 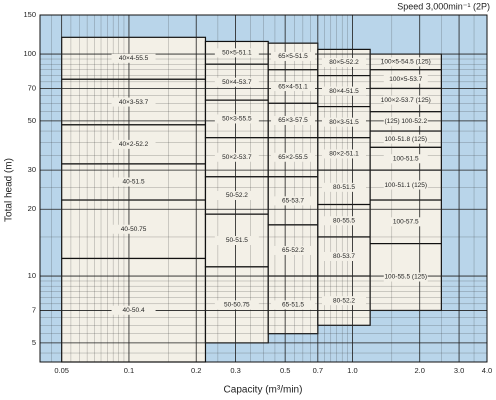 I want to click on tile-label: 40-51.5, so click(x=134, y=182).